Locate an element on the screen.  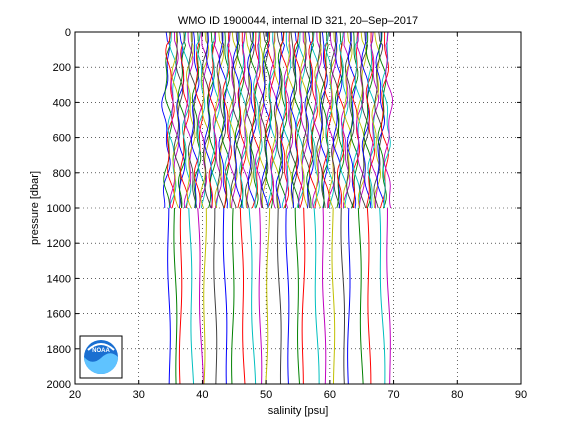
x-tick-label: 60 is located at coordinates (330, 395).